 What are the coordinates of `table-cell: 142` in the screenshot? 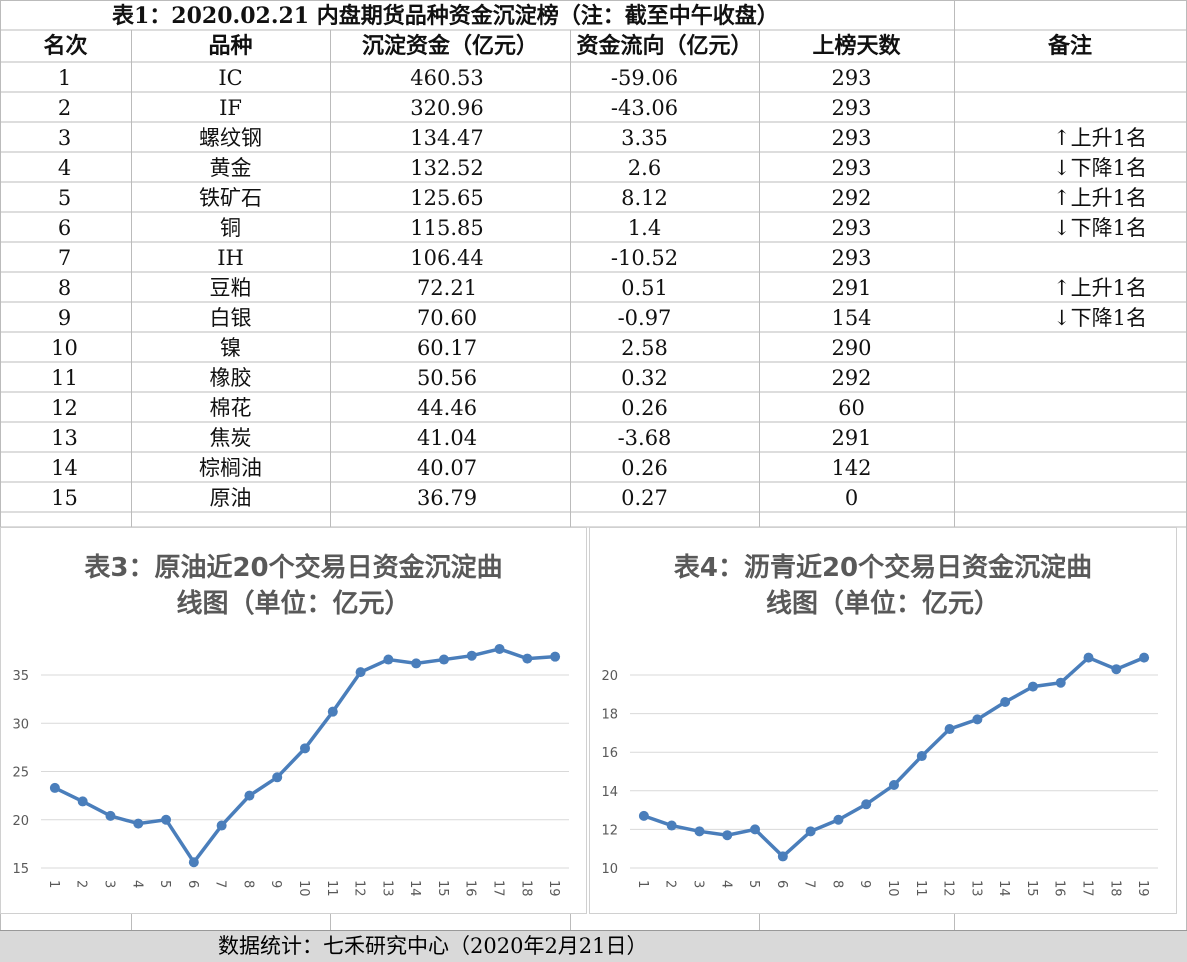 It's located at (851, 468).